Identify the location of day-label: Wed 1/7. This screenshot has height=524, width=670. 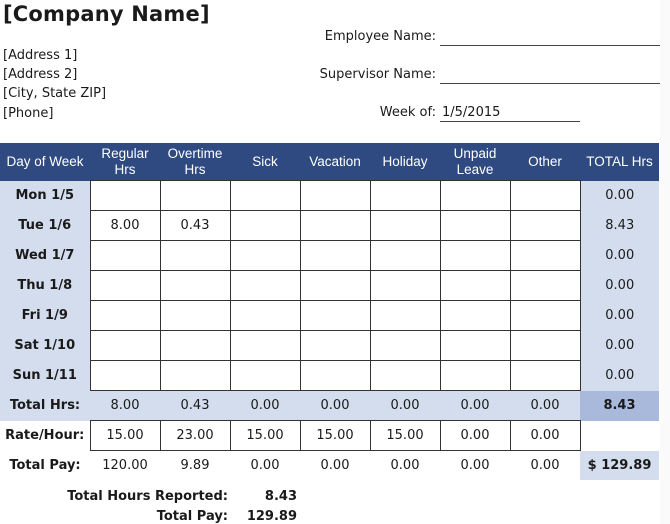
(45, 255).